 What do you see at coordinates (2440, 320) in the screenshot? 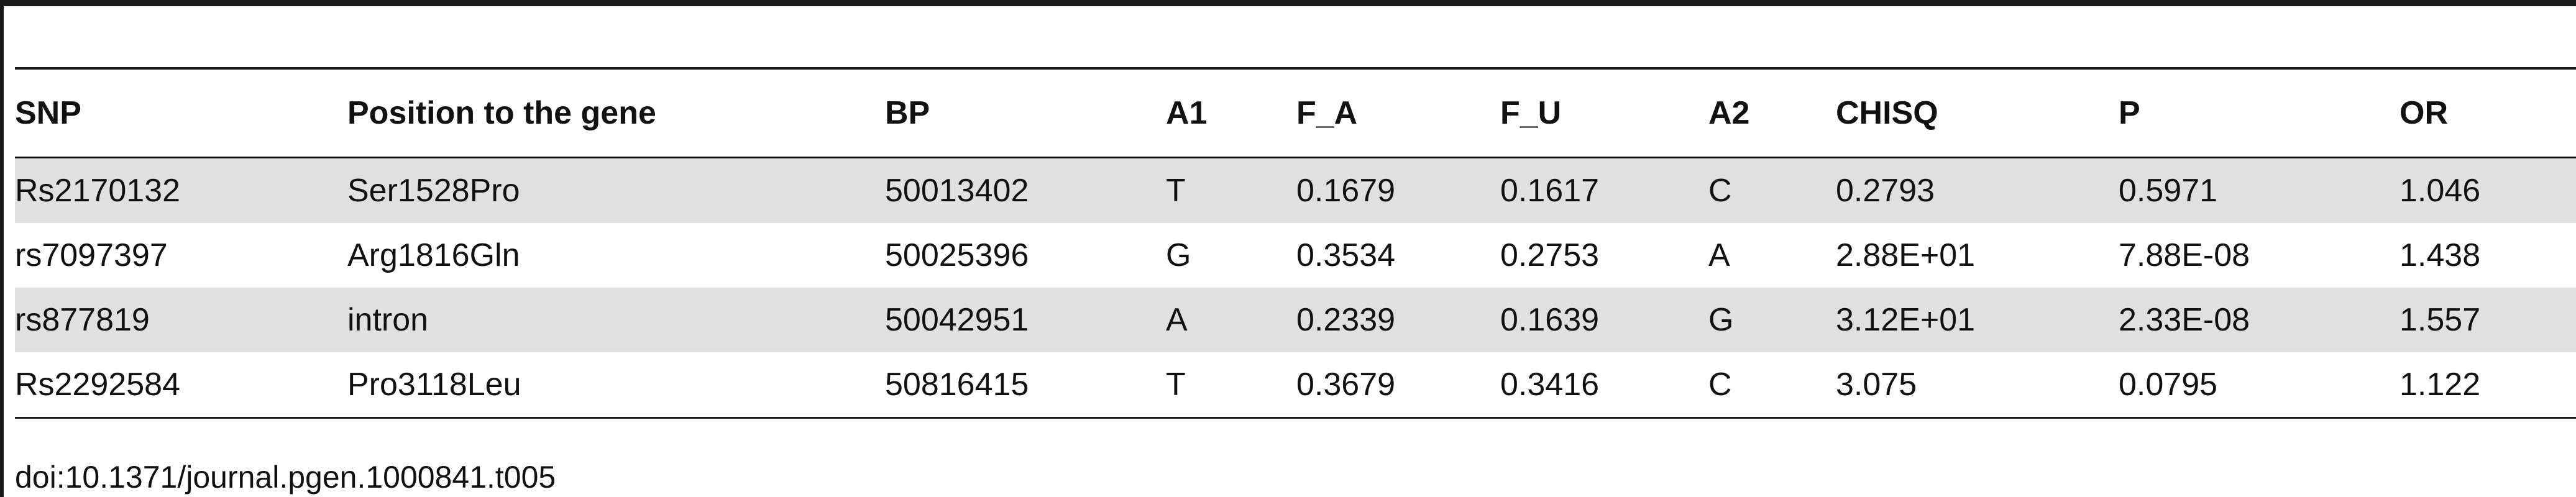
I see `cell-or: 1.557` at bounding box center [2440, 320].